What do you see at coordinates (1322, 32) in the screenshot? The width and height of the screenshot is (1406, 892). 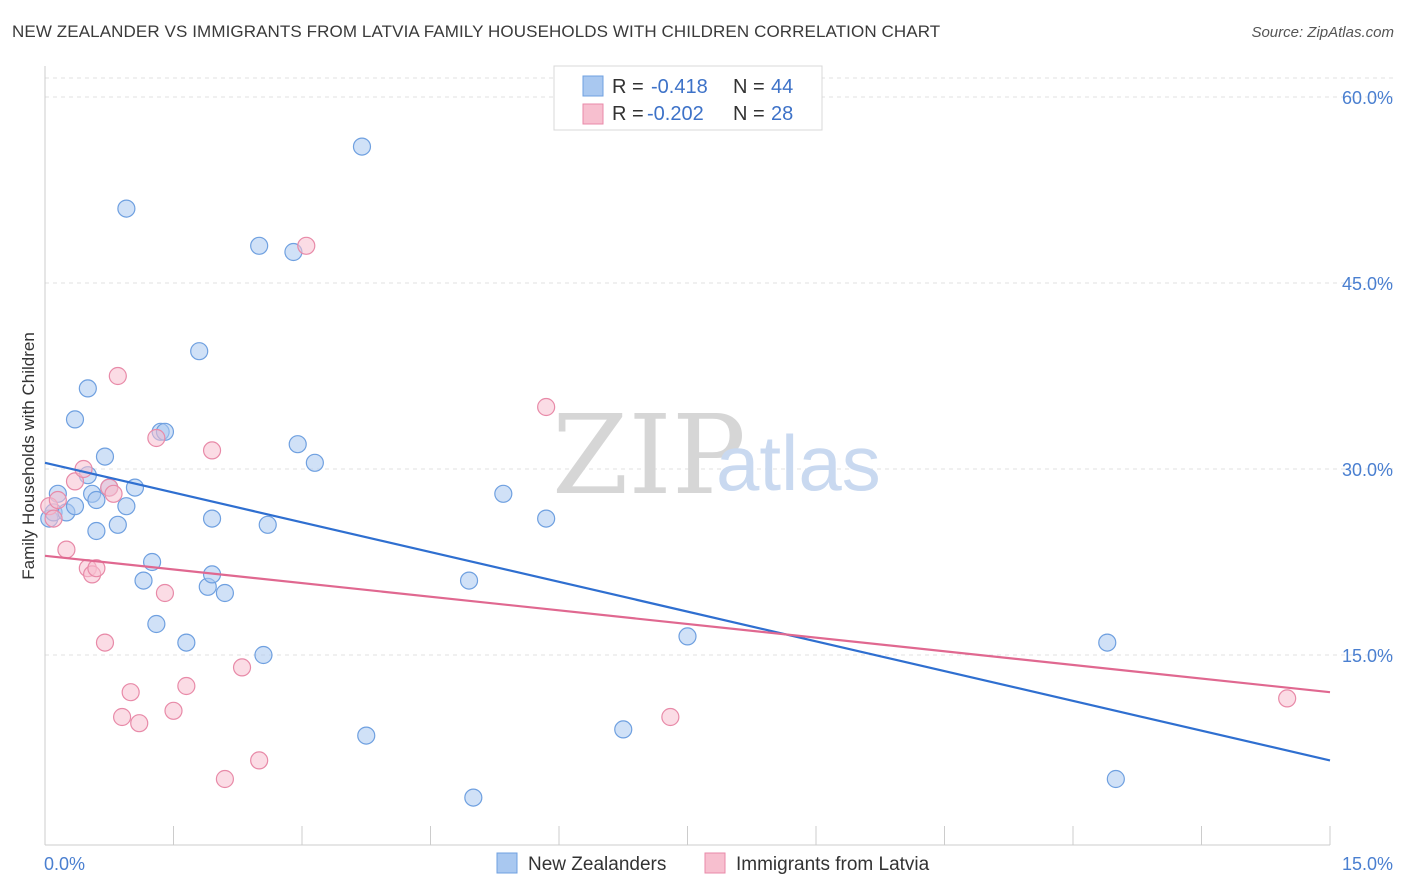 I see `source-label: Source: ZipAtlas.com` at bounding box center [1322, 32].